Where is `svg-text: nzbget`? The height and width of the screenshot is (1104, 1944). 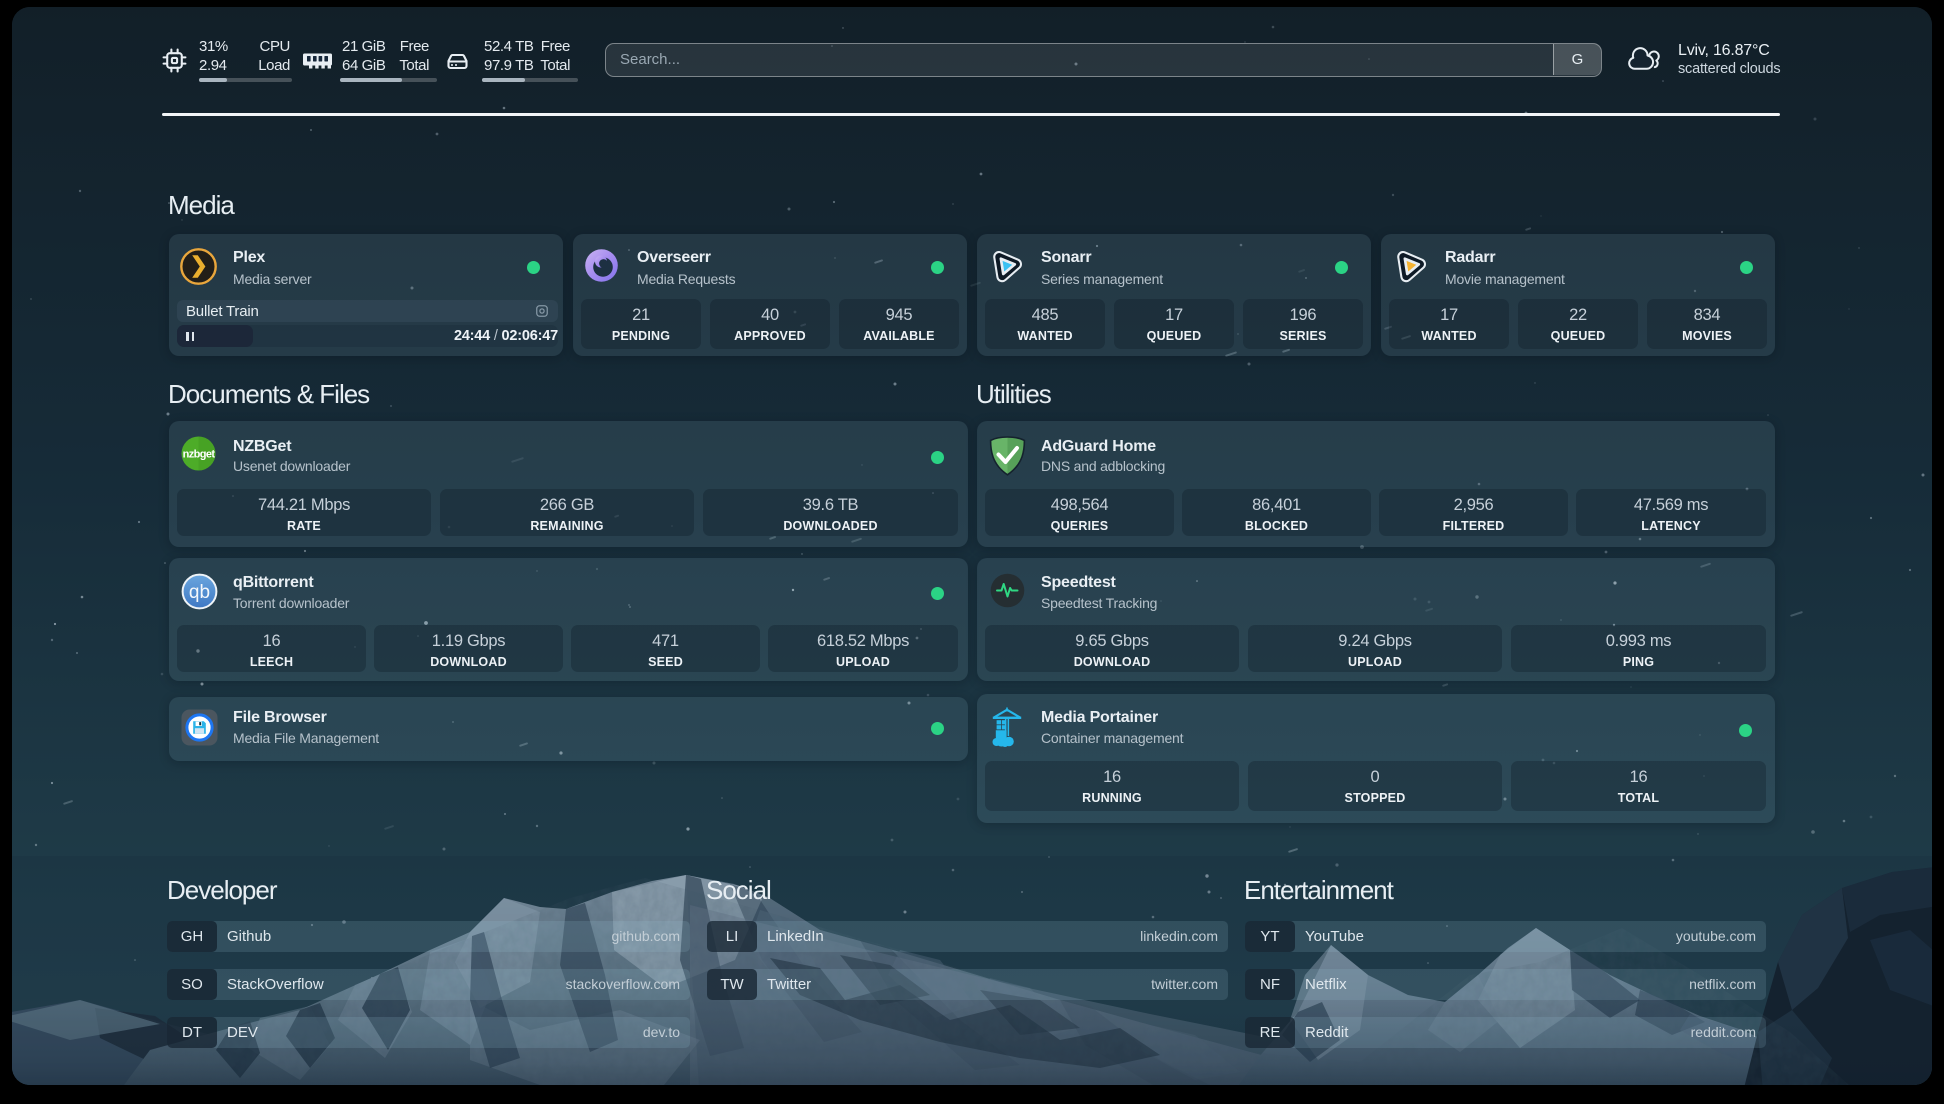 svg-text: nzbget is located at coordinates (199, 455).